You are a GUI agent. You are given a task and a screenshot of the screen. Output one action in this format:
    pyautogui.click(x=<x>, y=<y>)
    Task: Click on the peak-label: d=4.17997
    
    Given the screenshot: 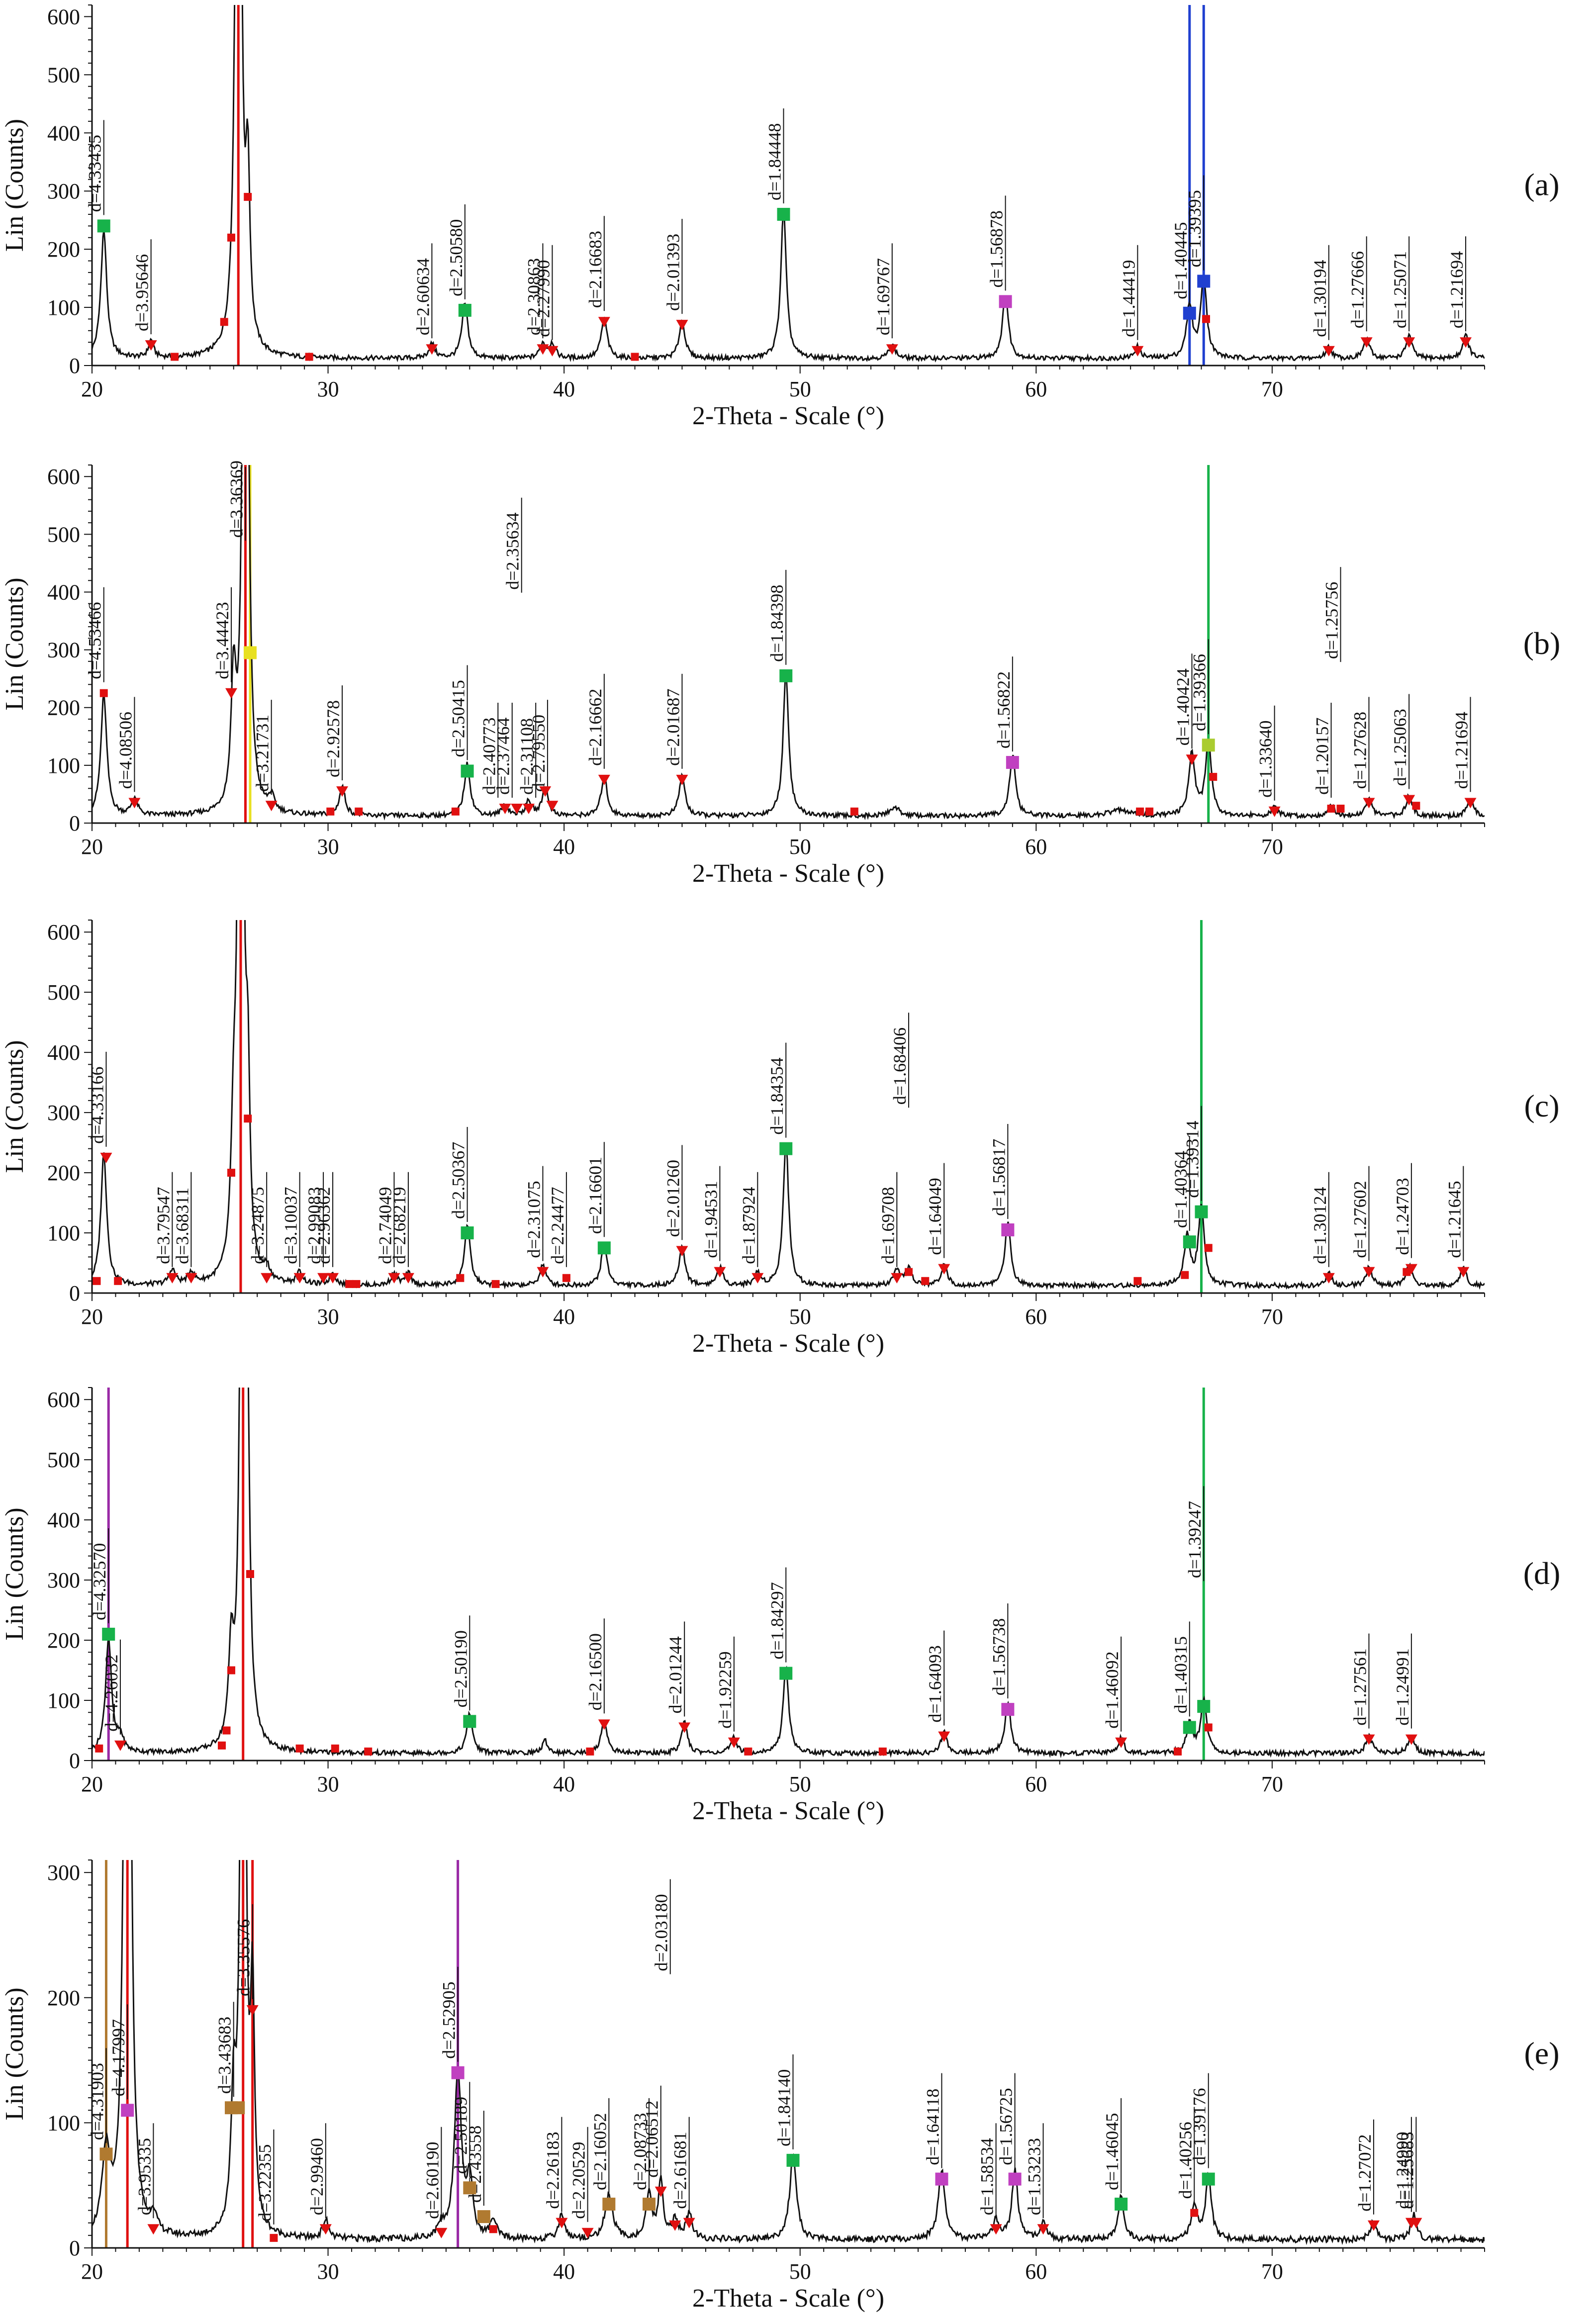 What is the action you would take?
    pyautogui.click(x=118, y=2058)
    